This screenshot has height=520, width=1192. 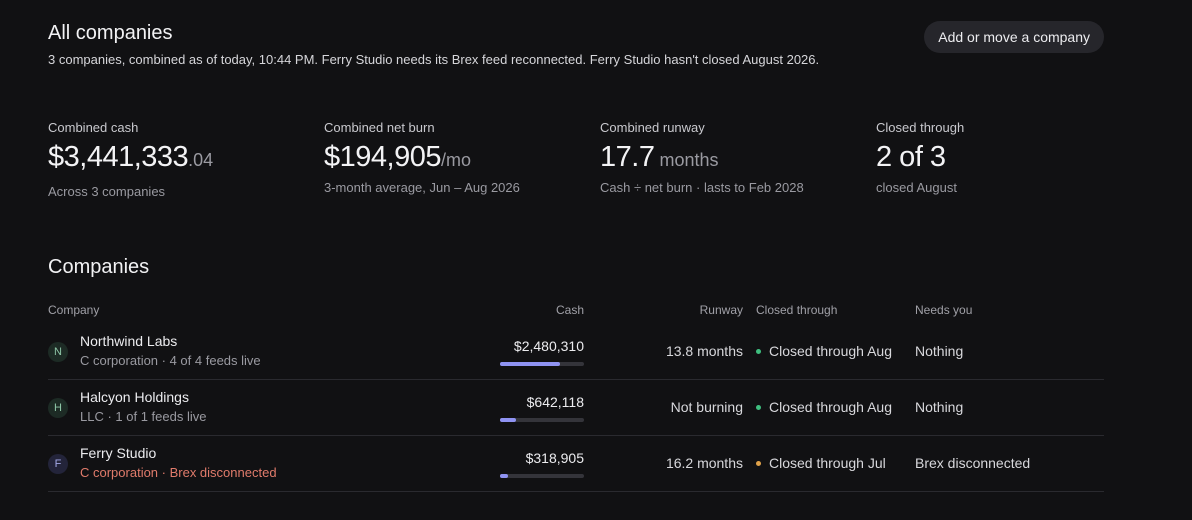 I want to click on stat-main: $3,441,333, so click(x=118, y=157).